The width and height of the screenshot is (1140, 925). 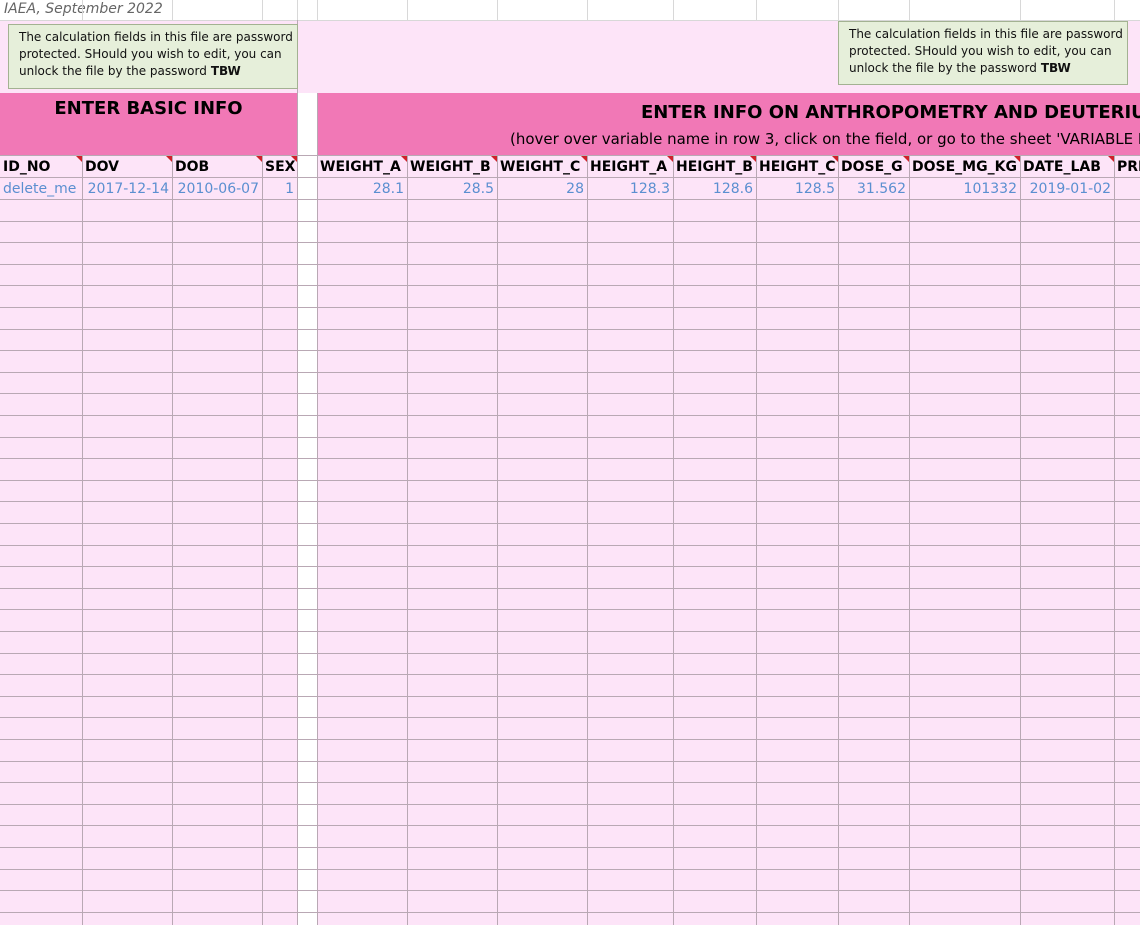 I want to click on cell: delete_me, so click(x=40, y=189).